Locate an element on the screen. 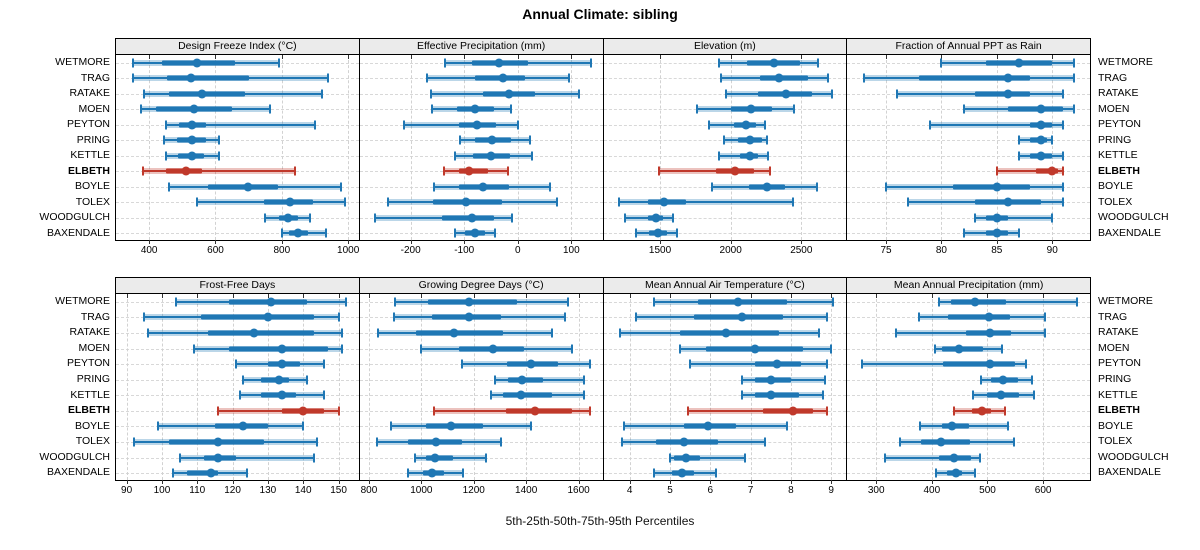  panel-plot-1: 400 600 800 1000 is located at coordinates (237, 155).